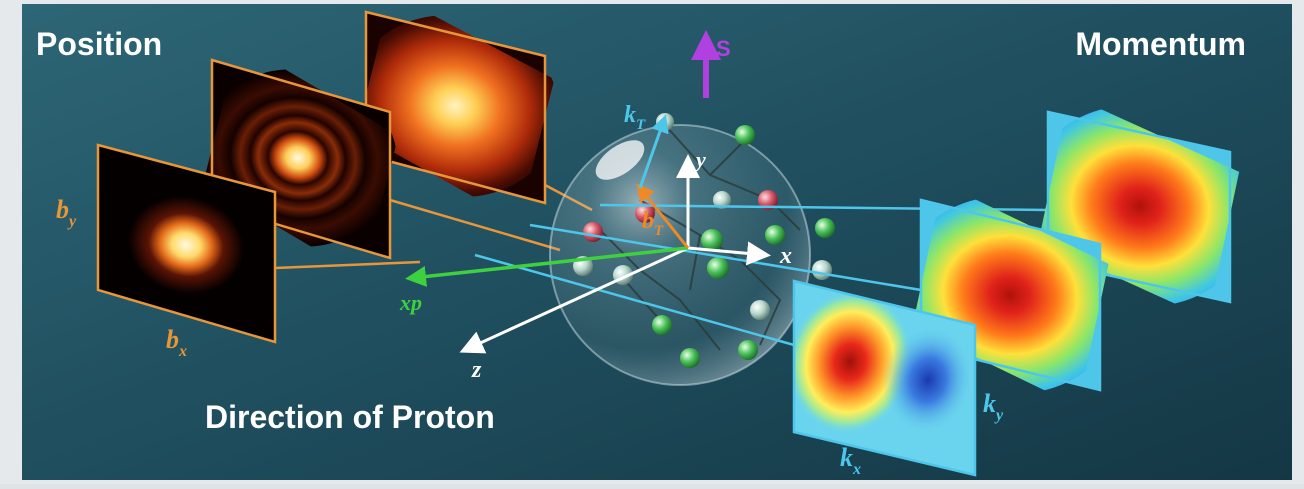 This screenshot has height=489, width=1304. I want to click on proton-sphere, so click(692, 249).